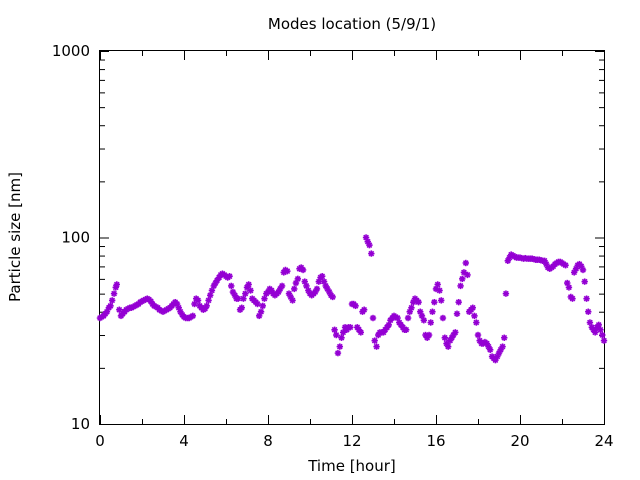 The height and width of the screenshot is (480, 640). Describe the element at coordinates (80, 424) in the screenshot. I see `y-tick-label: 10` at that location.